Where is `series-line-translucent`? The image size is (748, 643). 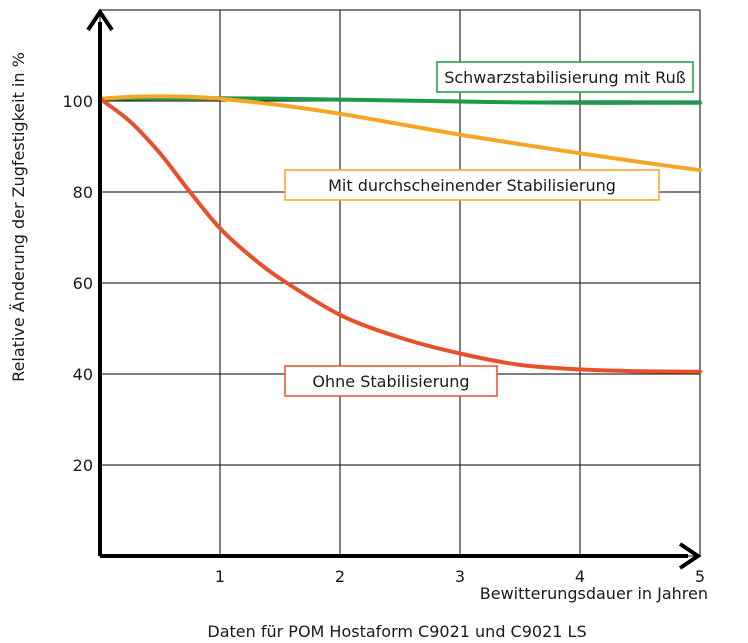 series-line-translucent is located at coordinates (400, 133).